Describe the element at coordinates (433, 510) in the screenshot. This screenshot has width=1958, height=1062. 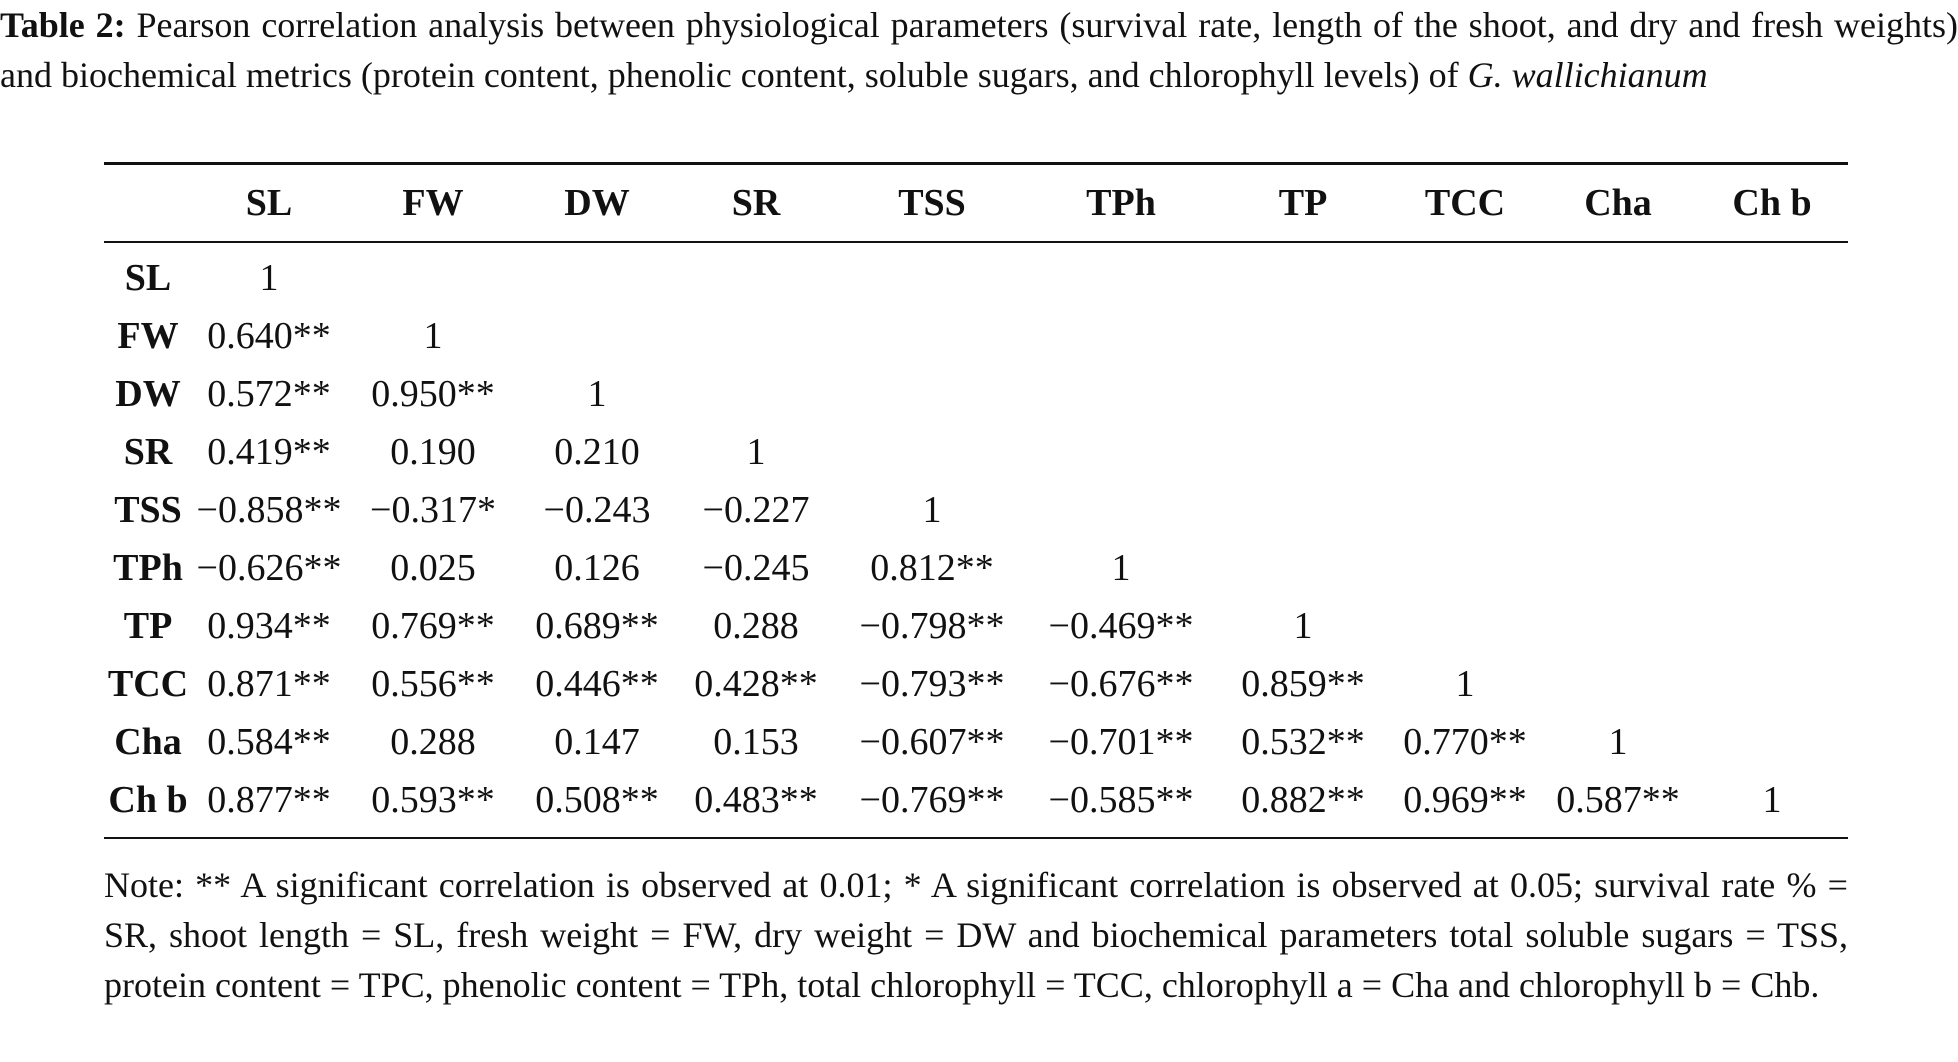
I see `table-cell: −0.317*` at that location.